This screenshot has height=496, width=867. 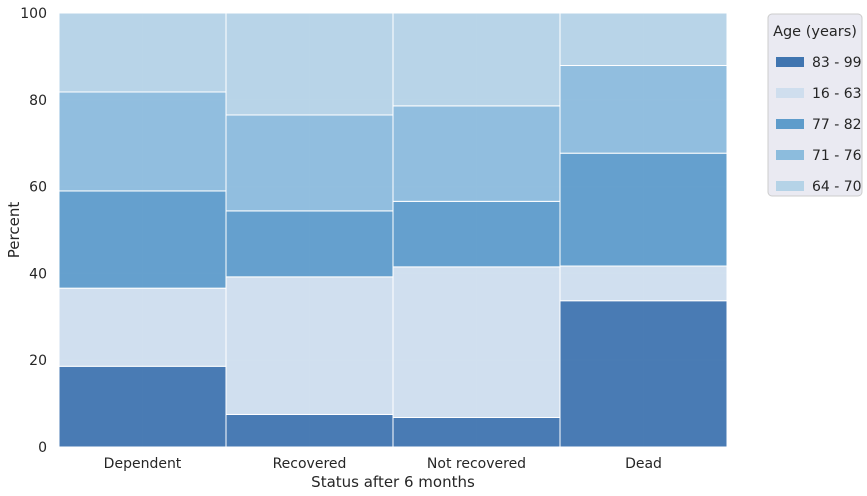 What do you see at coordinates (837, 125) in the screenshot?
I see `legend-label: 77 - 82` at bounding box center [837, 125].